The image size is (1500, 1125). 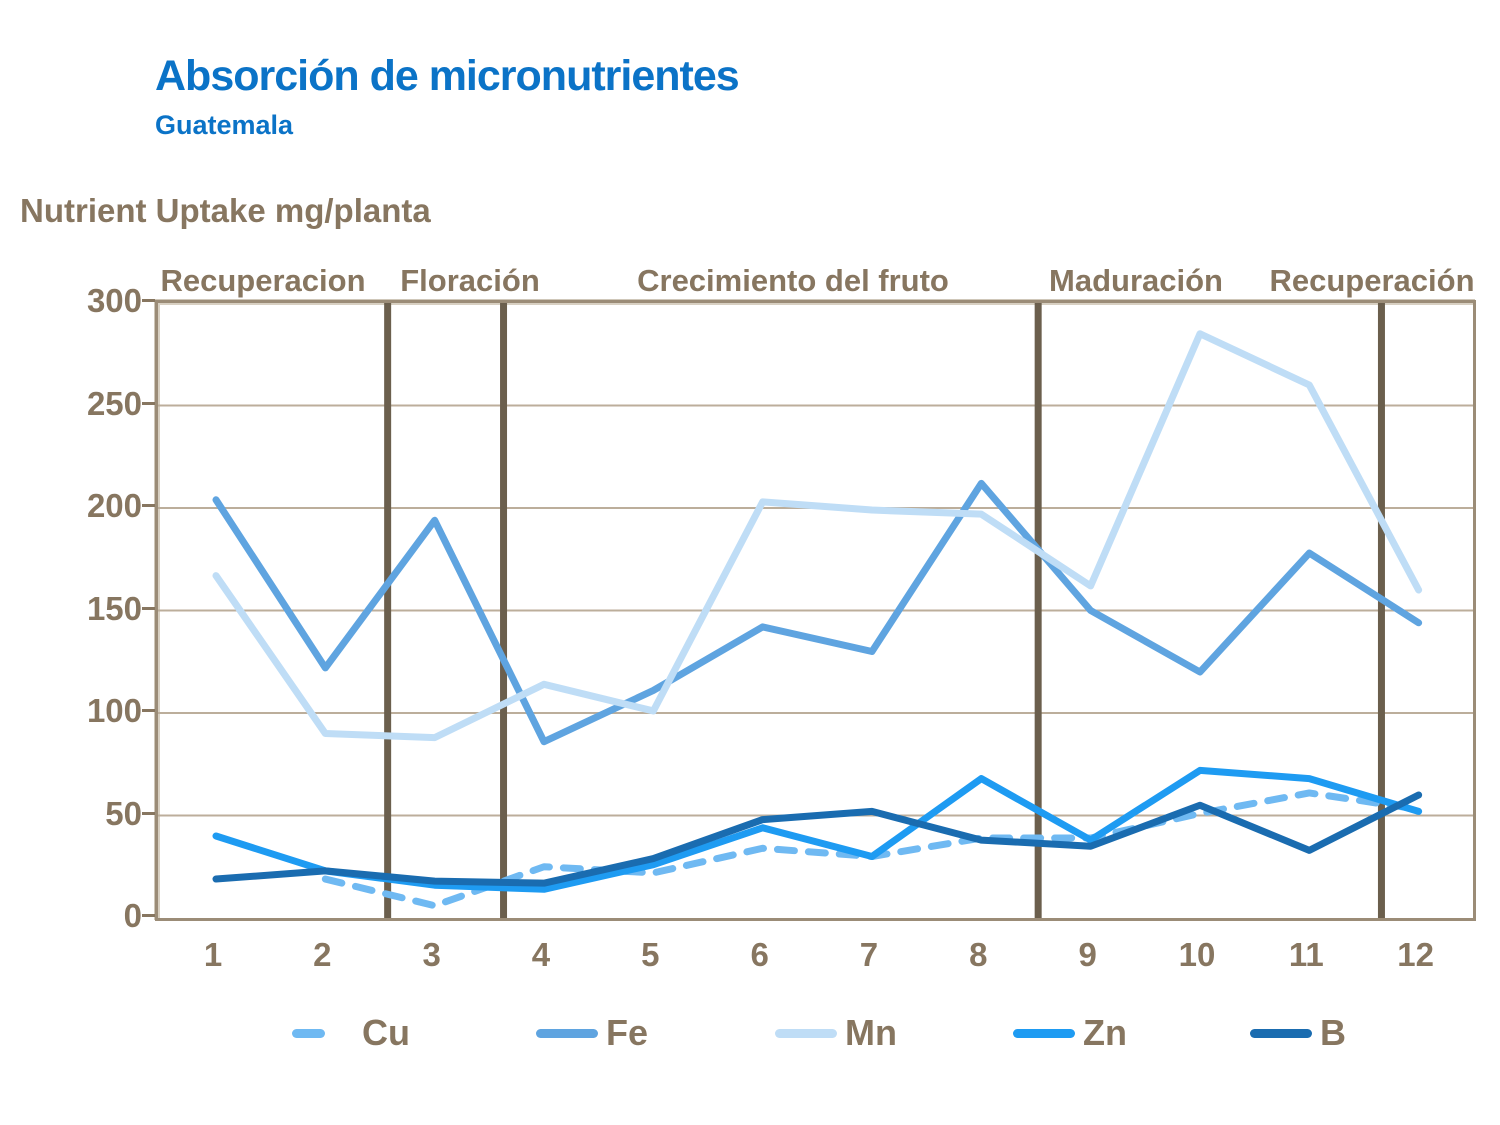 What do you see at coordinates (978, 954) in the screenshot?
I see `x-axis-label-8: 8` at bounding box center [978, 954].